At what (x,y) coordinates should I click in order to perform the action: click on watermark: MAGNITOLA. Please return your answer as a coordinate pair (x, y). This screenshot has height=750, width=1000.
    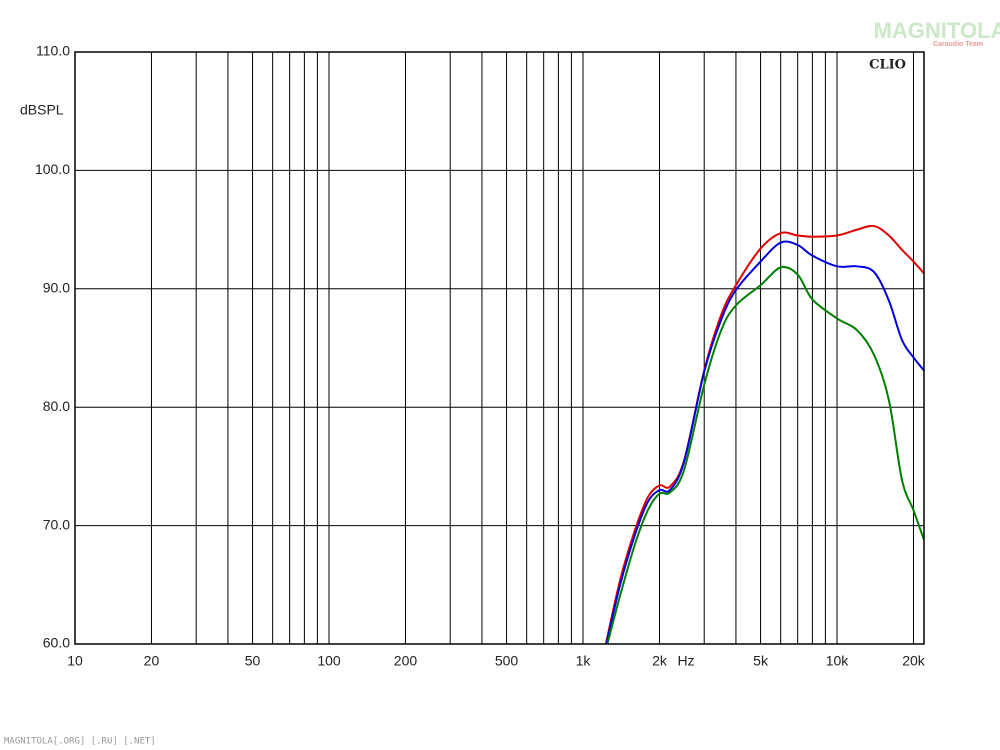
    Looking at the image, I should click on (937, 30).